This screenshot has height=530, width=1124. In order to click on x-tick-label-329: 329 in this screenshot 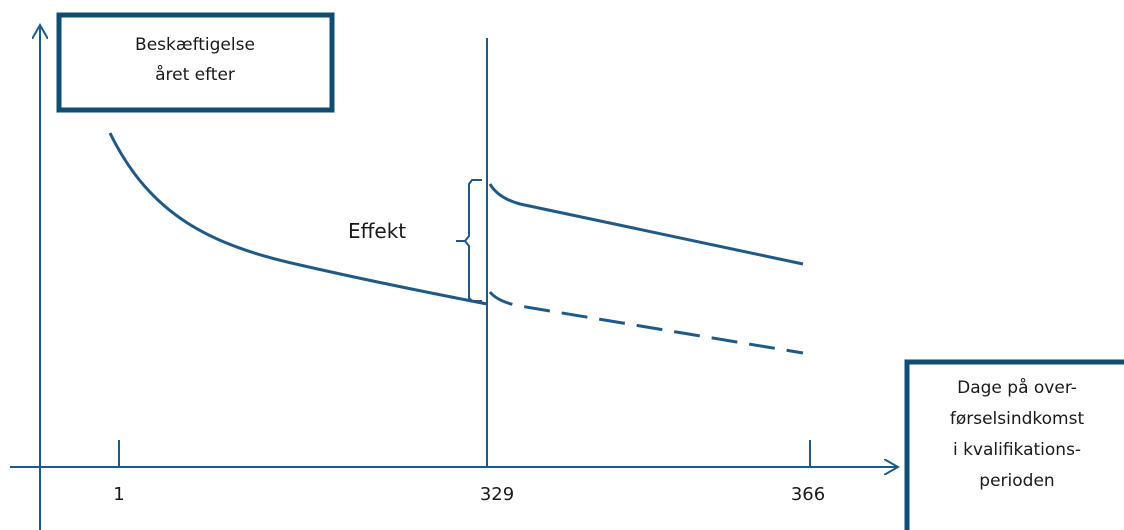, I will do `click(497, 494)`.